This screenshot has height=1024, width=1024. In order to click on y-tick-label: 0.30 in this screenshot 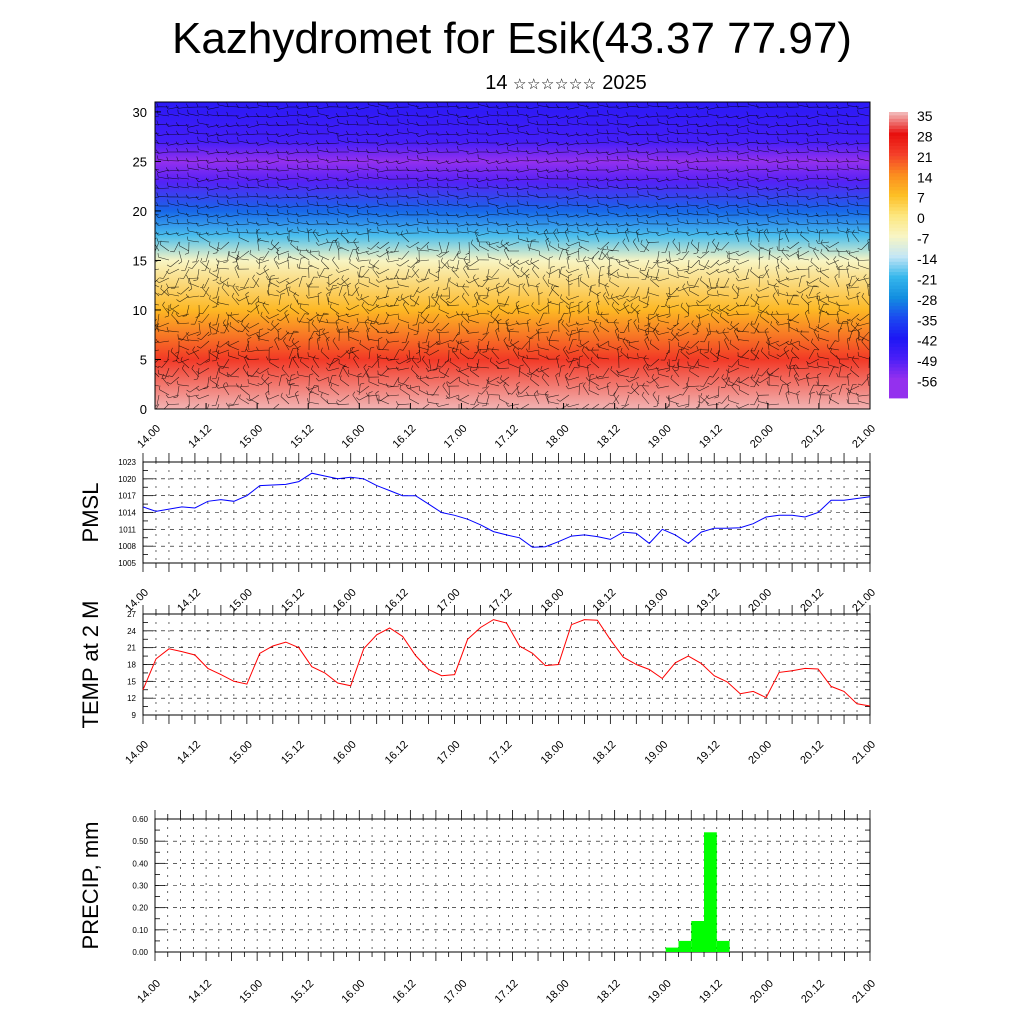, I will do `click(140, 886)`.